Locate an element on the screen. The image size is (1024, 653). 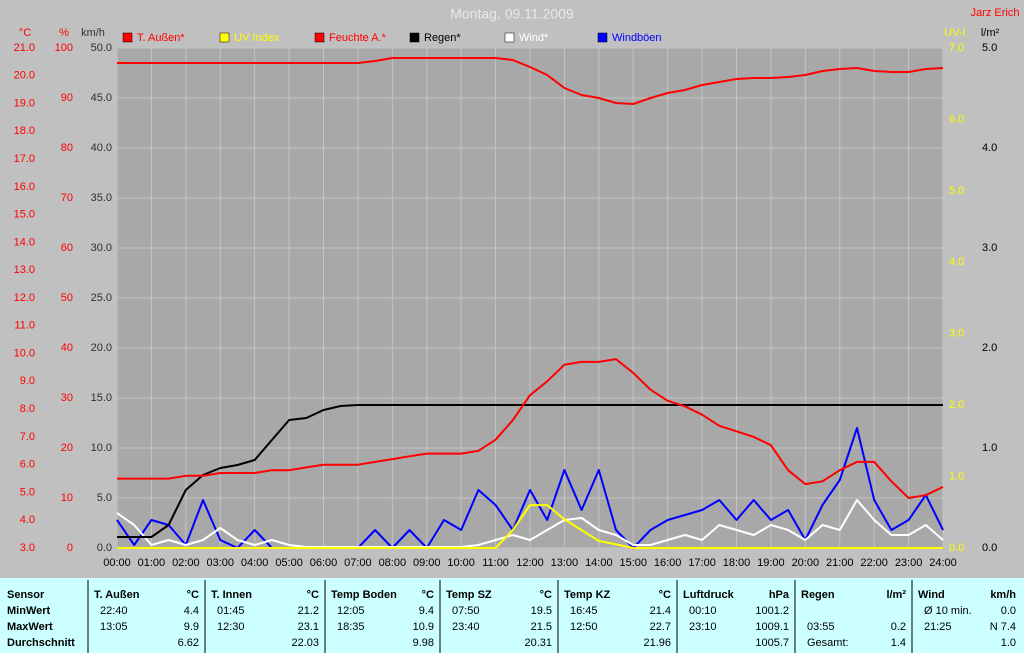
x-tick-label: 09:00 is located at coordinates (427, 563).